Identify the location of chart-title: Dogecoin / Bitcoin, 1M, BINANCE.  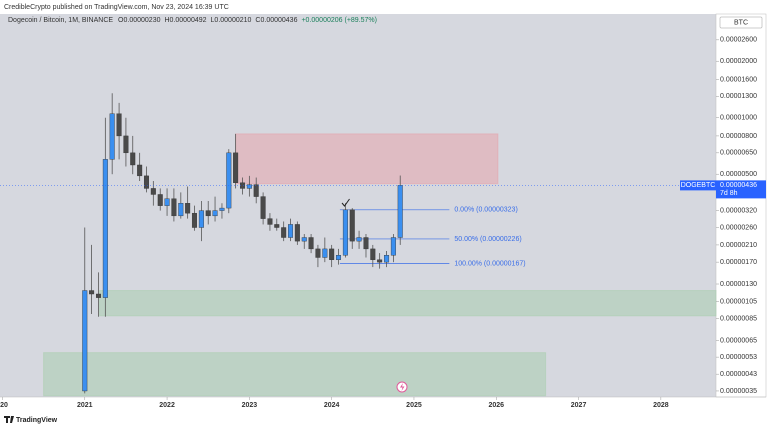
(60, 20).